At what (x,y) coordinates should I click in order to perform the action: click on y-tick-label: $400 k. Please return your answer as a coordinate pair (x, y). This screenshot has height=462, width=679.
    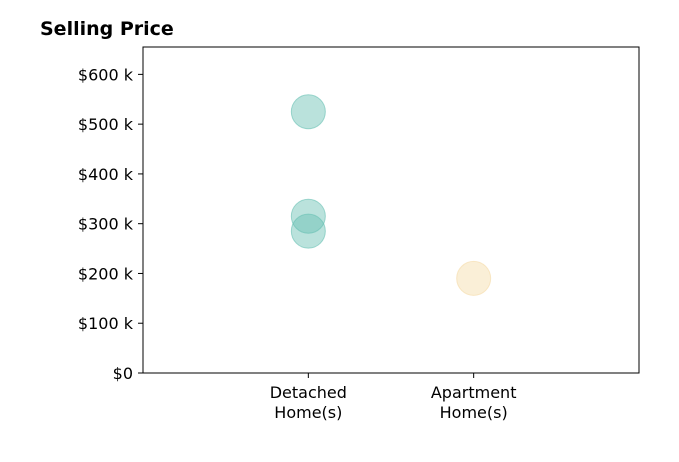
    Looking at the image, I should click on (106, 174).